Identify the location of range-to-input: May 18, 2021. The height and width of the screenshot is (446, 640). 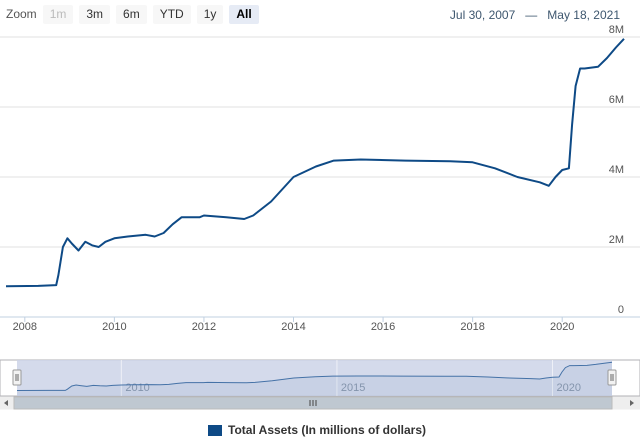
(583, 15).